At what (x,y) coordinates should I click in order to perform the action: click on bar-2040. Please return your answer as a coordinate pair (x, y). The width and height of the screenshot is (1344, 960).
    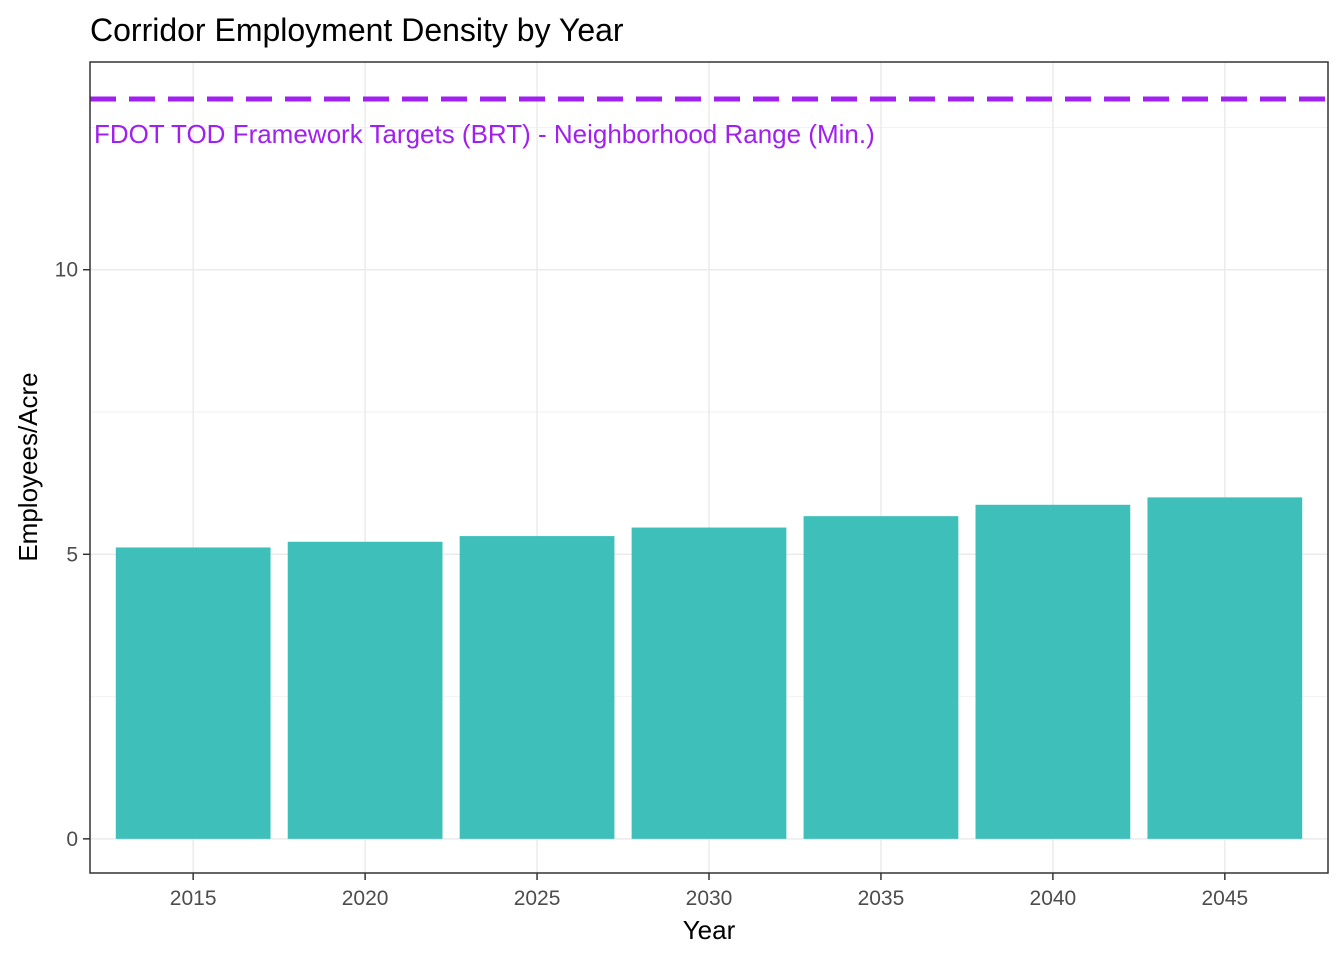
    Looking at the image, I should click on (1053, 671).